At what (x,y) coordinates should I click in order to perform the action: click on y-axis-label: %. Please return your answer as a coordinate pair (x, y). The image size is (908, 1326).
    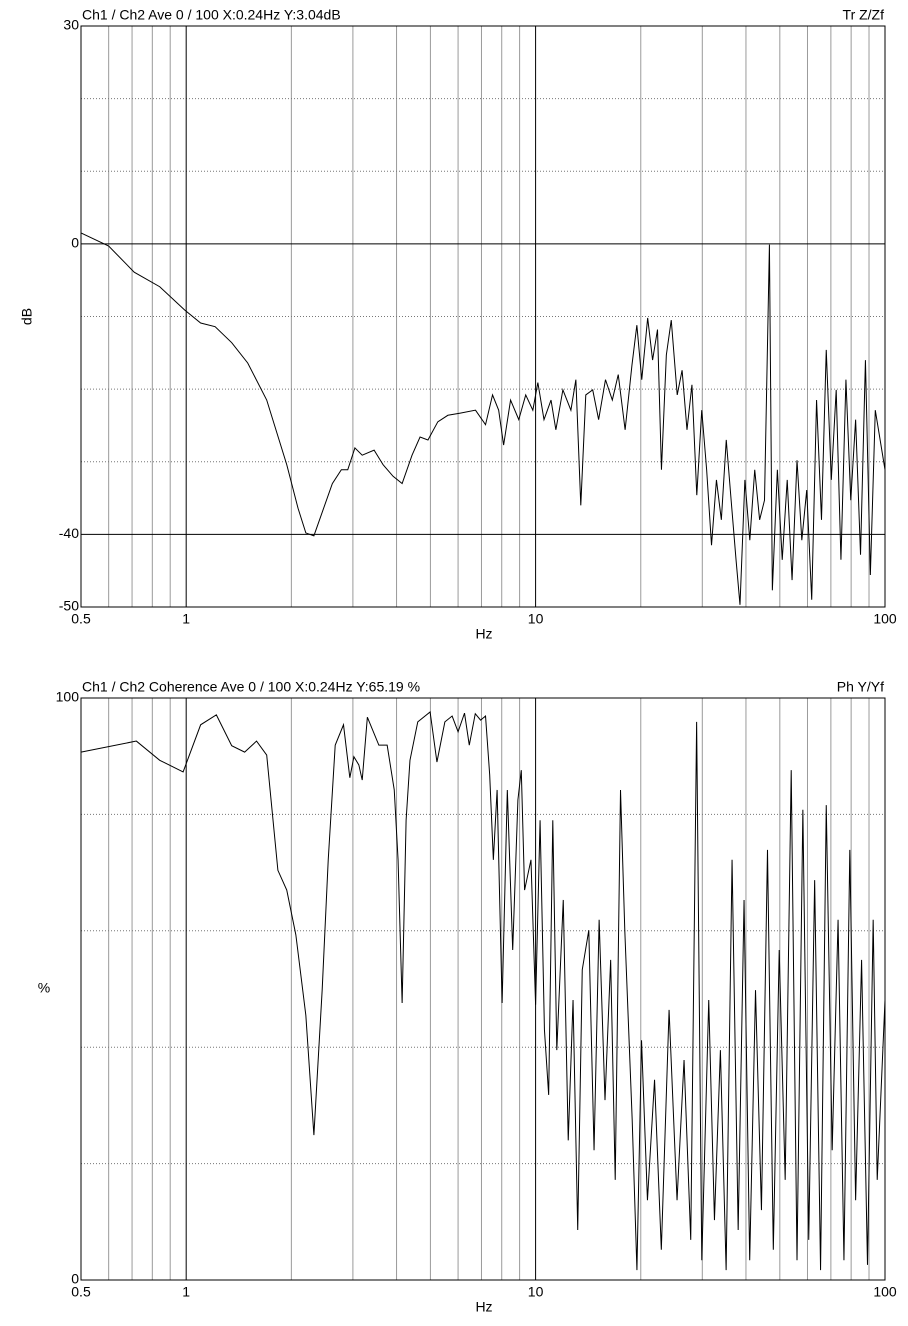
    Looking at the image, I should click on (44, 988).